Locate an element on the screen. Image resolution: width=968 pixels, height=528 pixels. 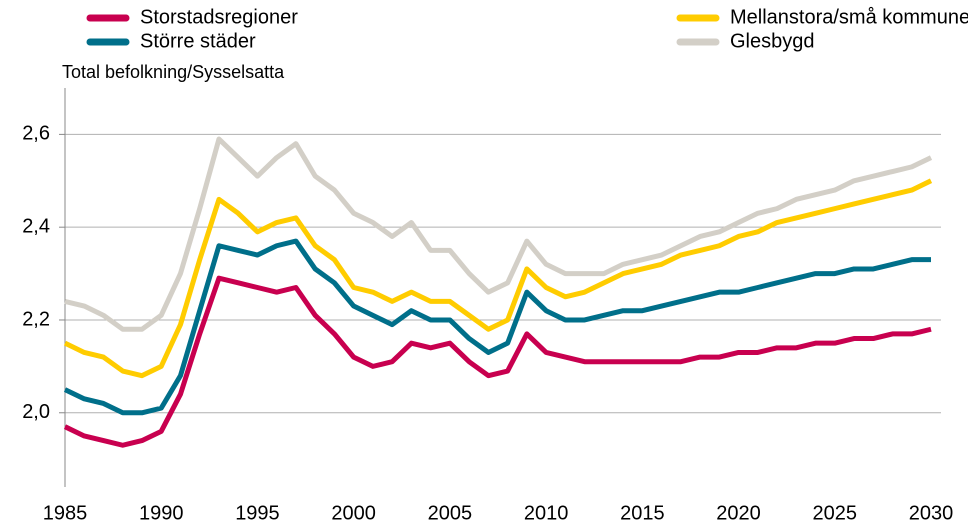
x-tick-label: 2015 is located at coordinates (642, 513).